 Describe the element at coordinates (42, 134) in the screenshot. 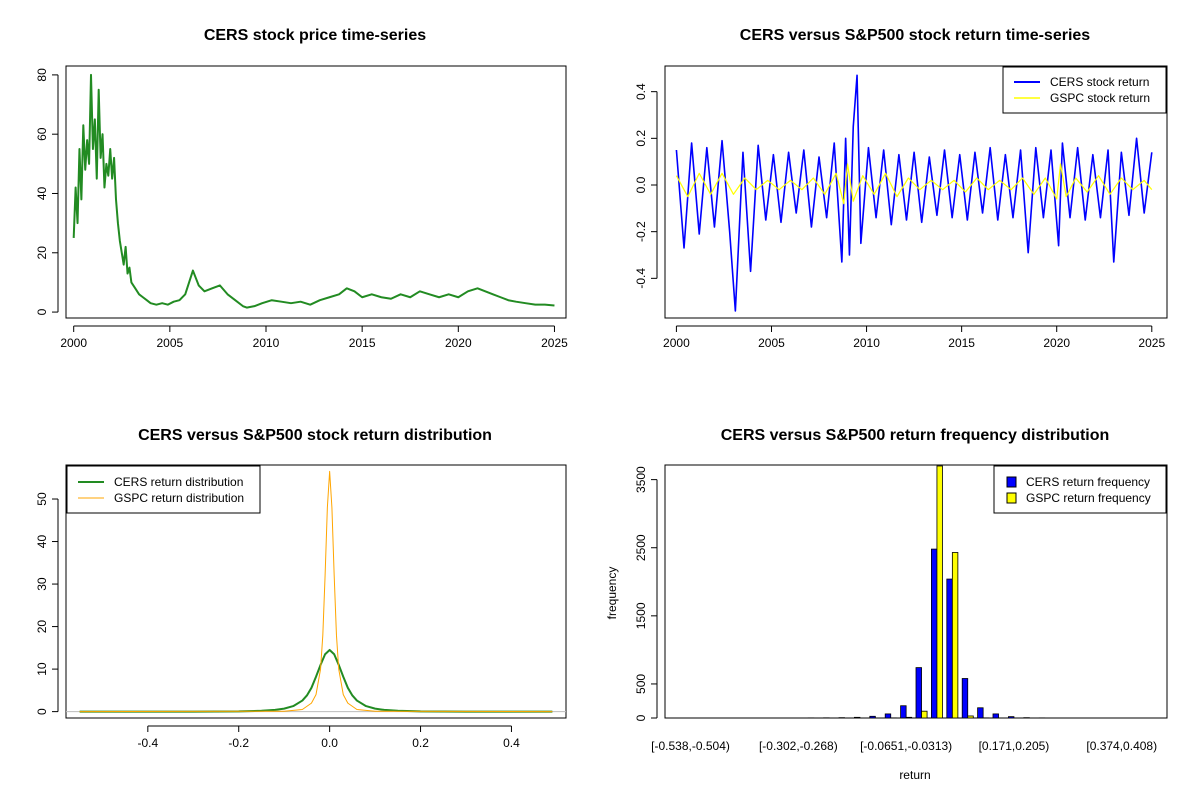

I see `y-tick-label: 60` at that location.